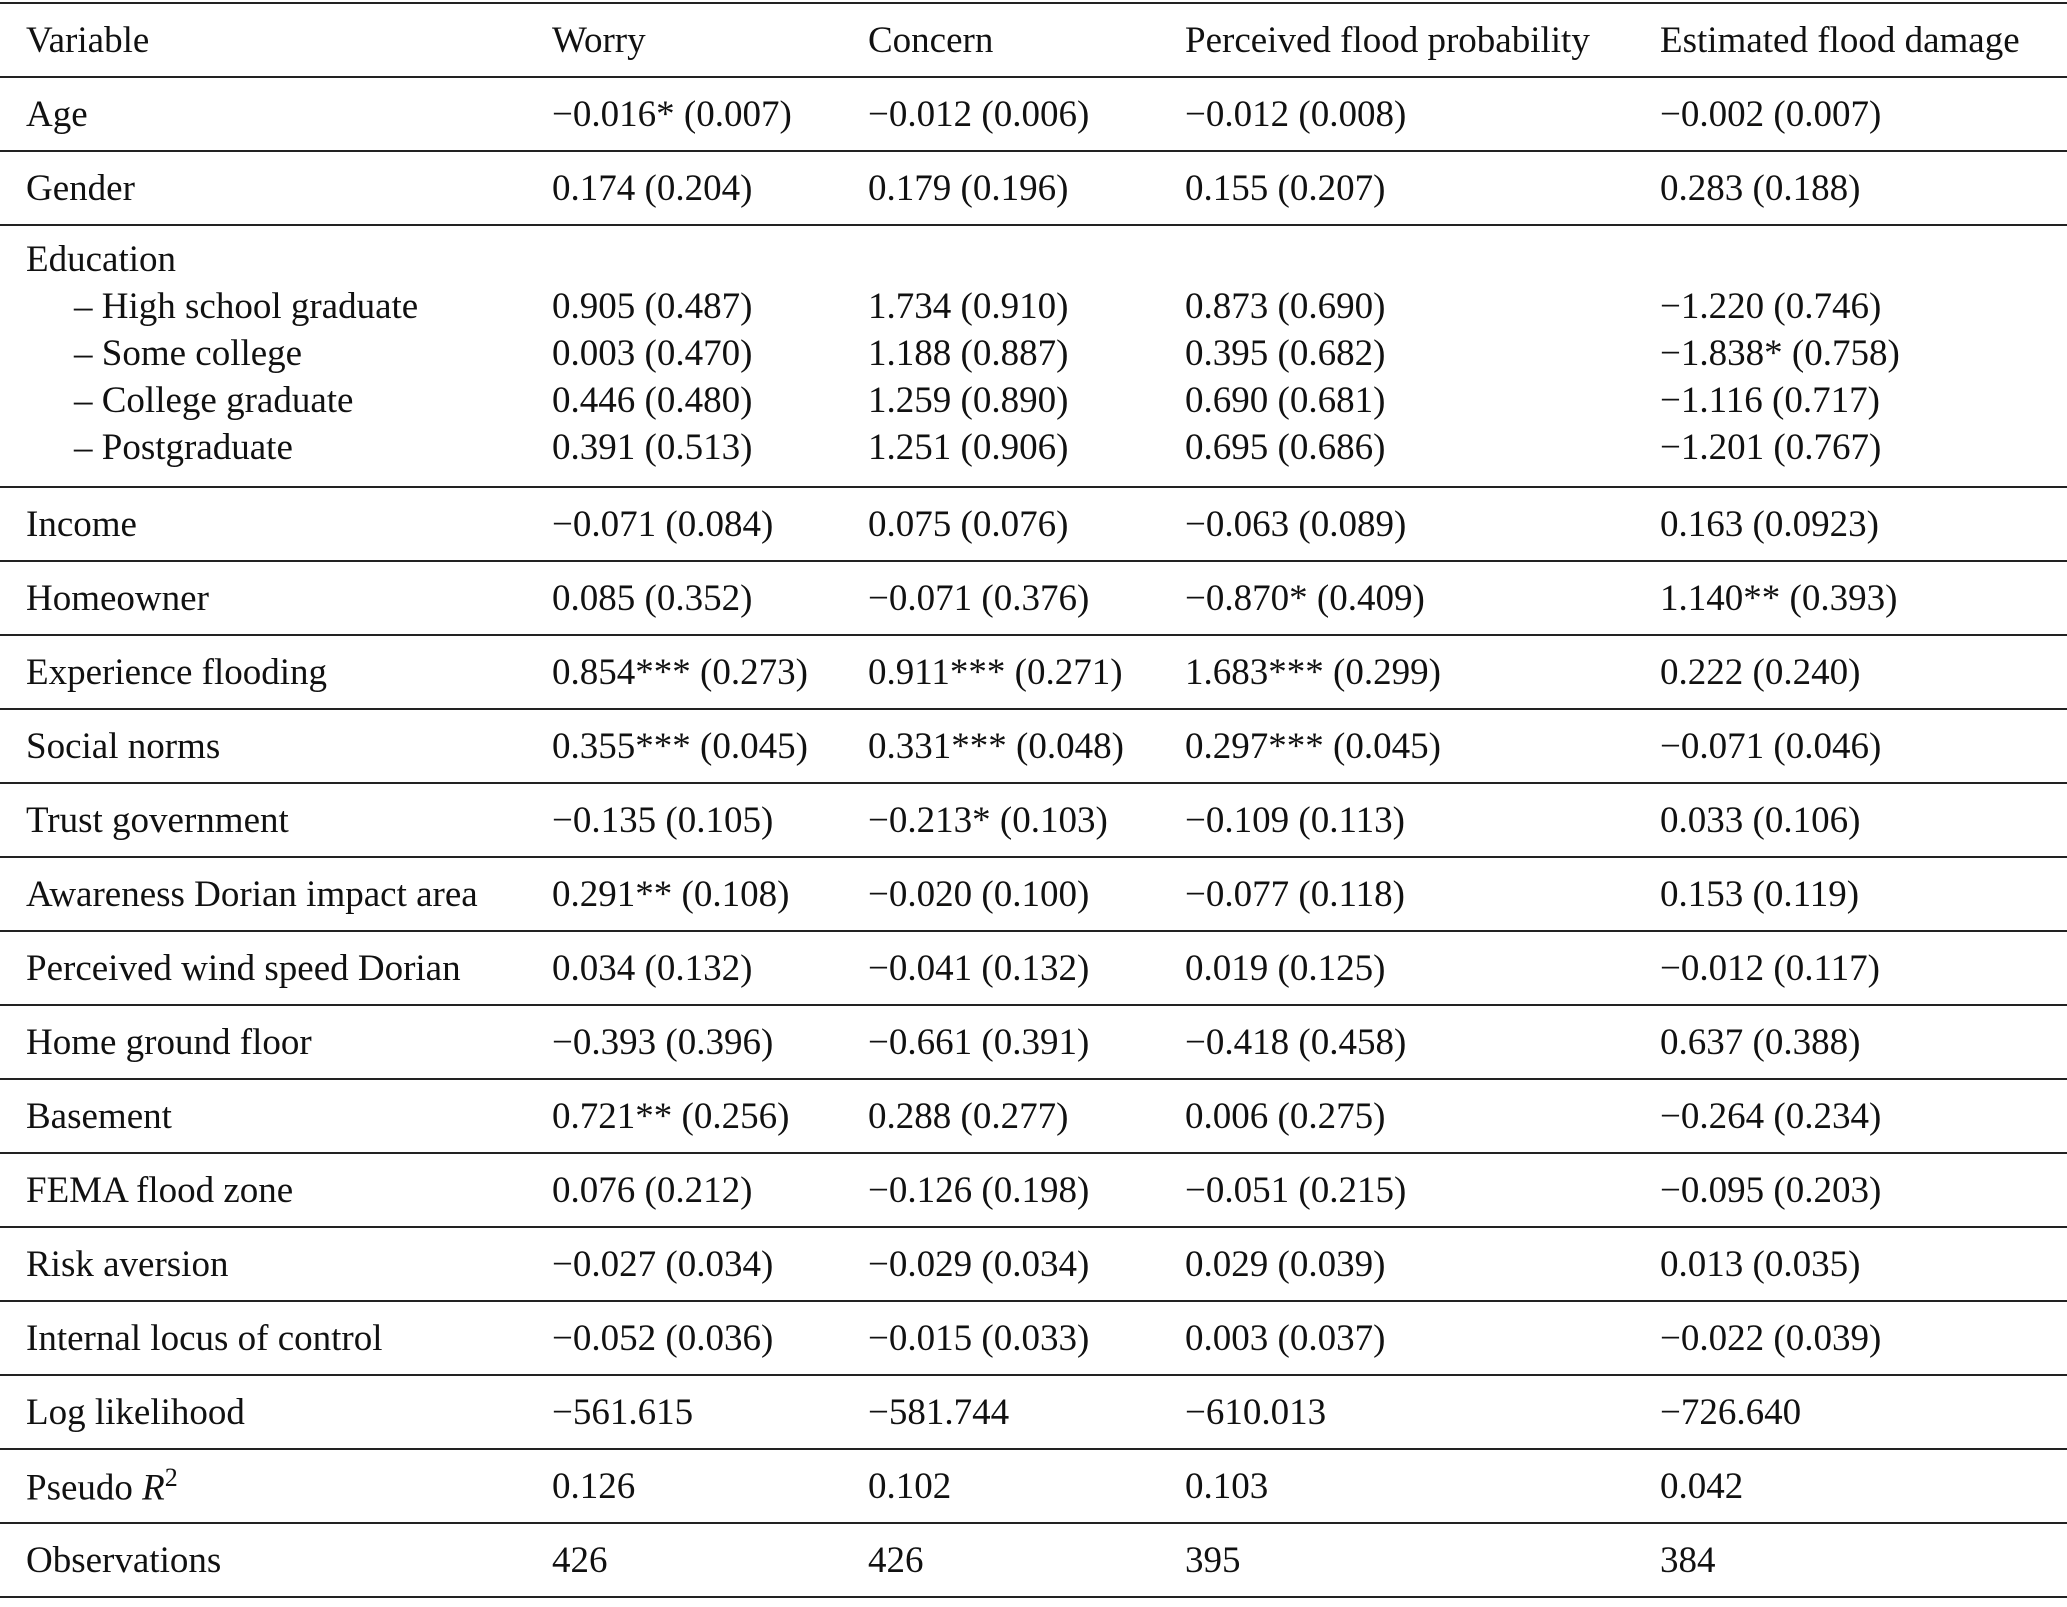  Describe the element at coordinates (276, 1042) in the screenshot. I see `row-label: Home ground floor` at that location.